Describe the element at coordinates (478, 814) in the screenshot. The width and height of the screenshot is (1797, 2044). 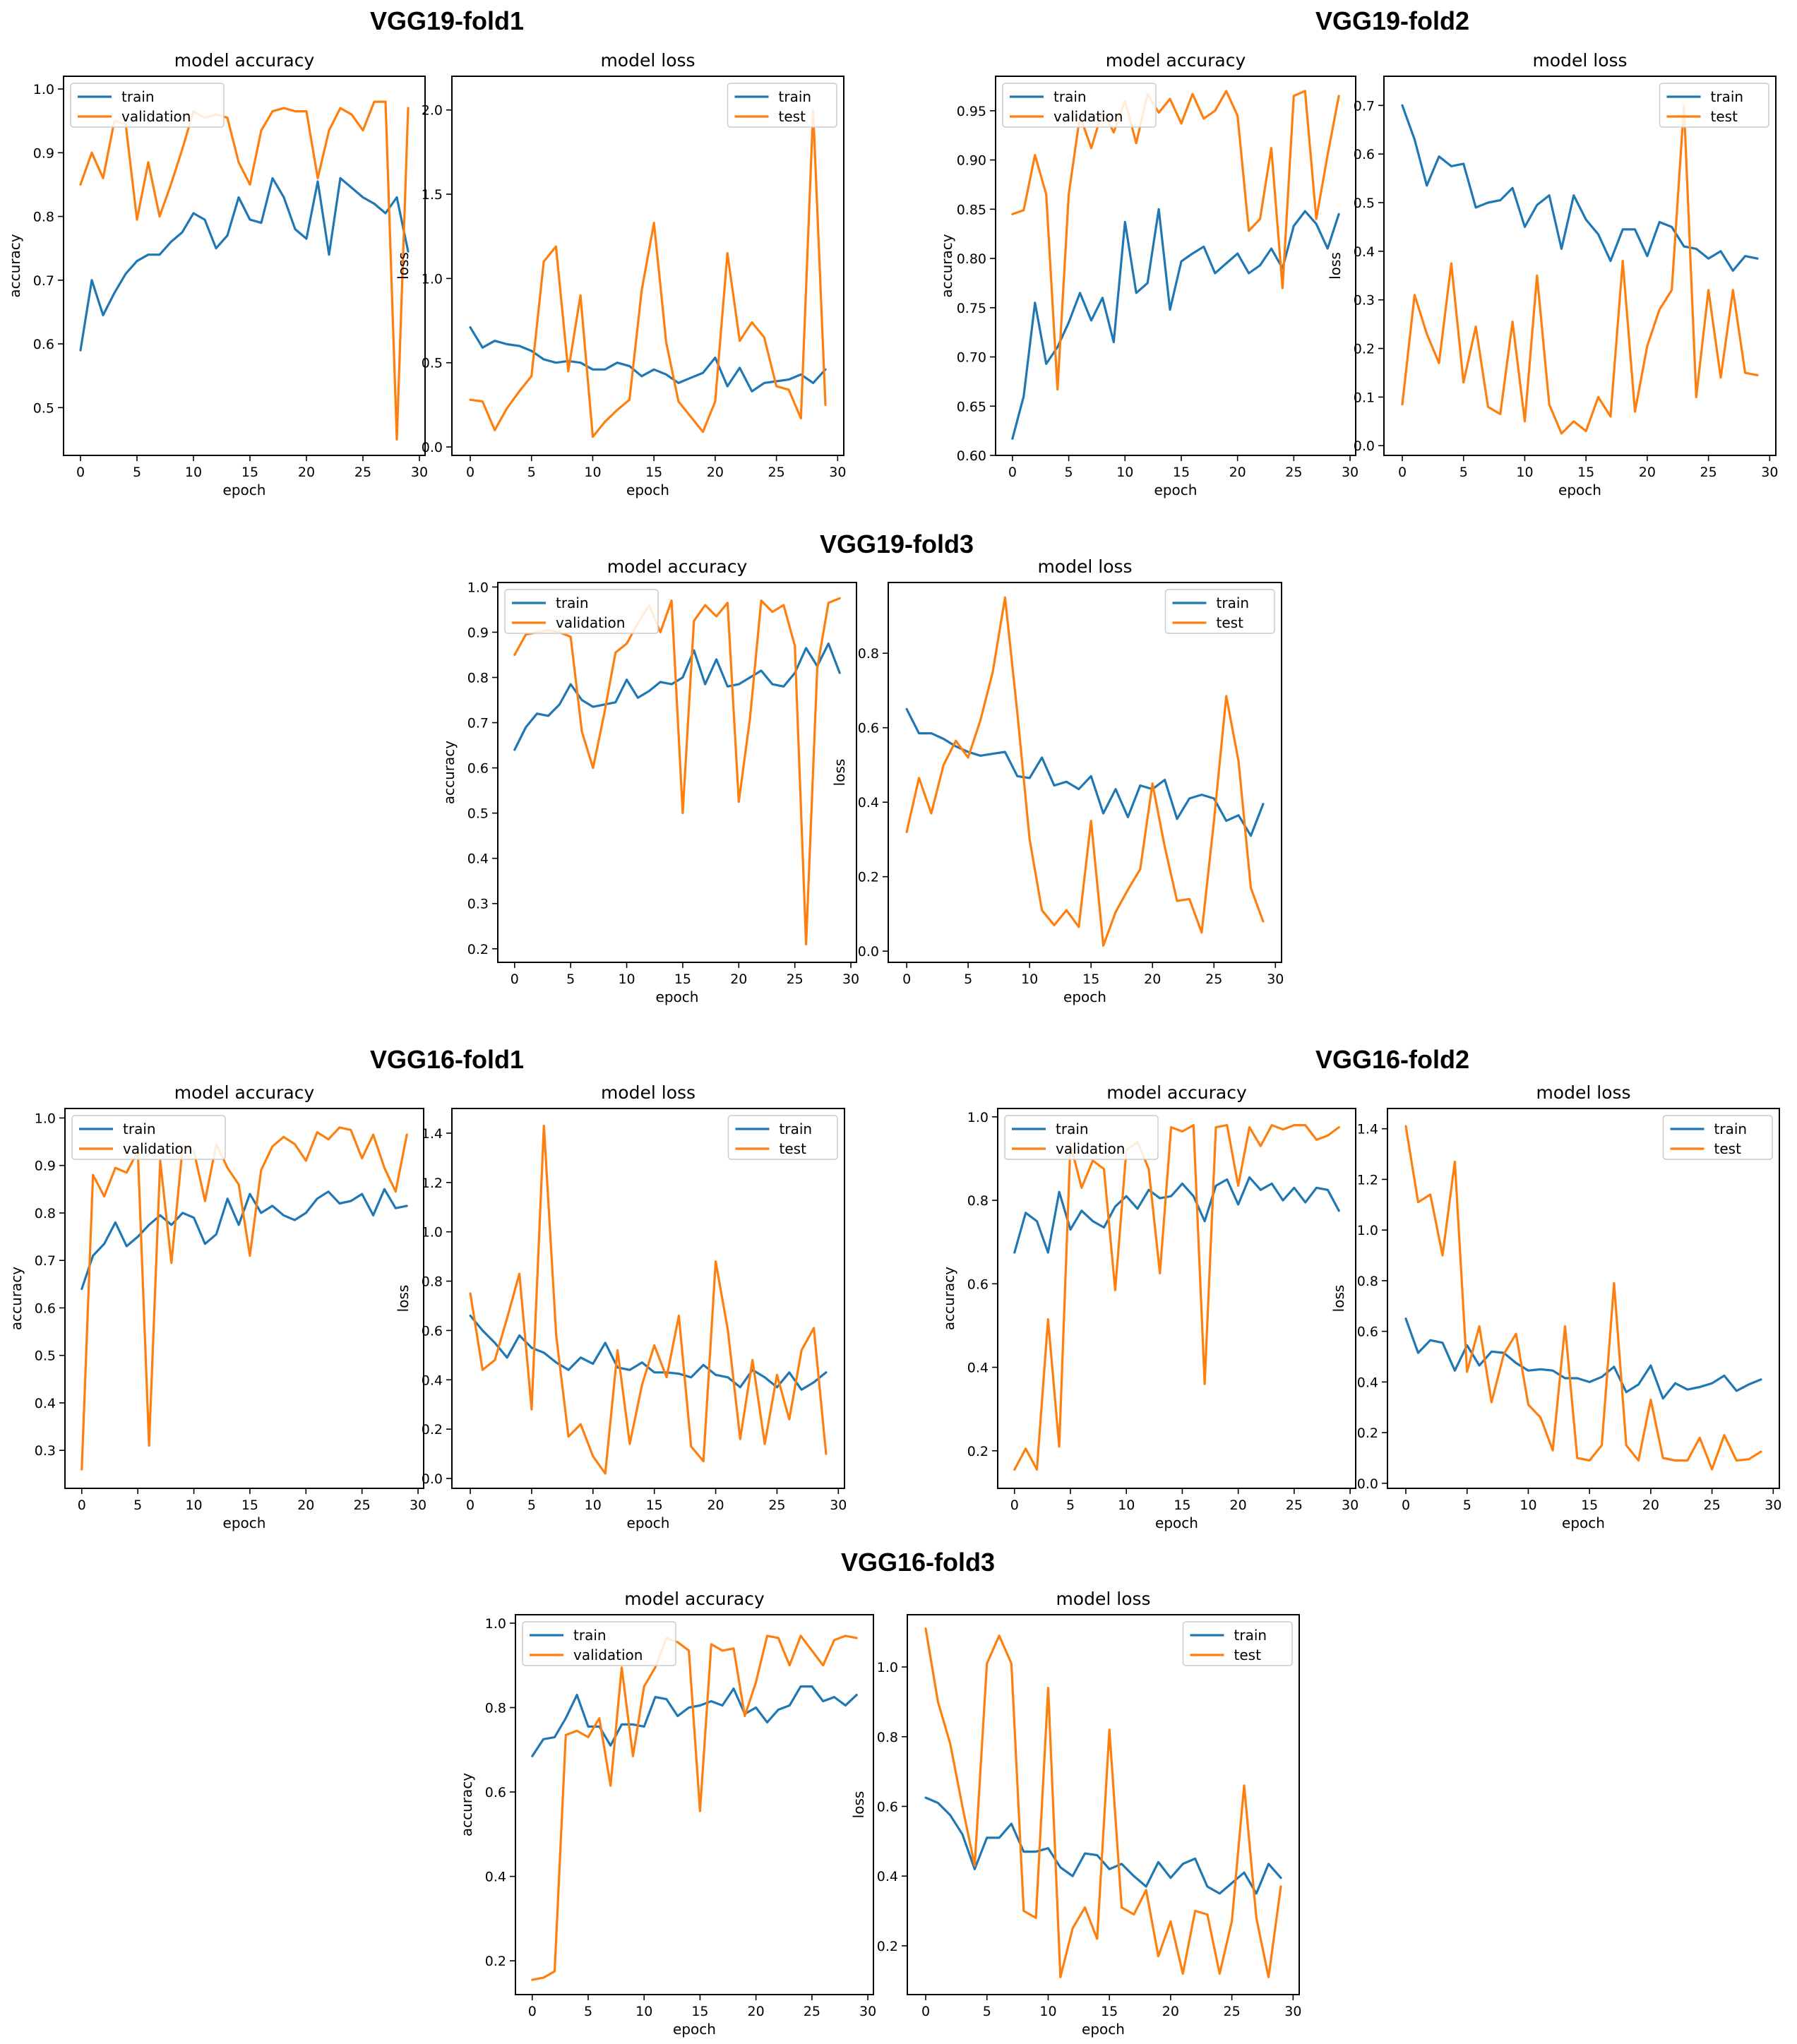
I see `y-tick-label: 0.5` at that location.